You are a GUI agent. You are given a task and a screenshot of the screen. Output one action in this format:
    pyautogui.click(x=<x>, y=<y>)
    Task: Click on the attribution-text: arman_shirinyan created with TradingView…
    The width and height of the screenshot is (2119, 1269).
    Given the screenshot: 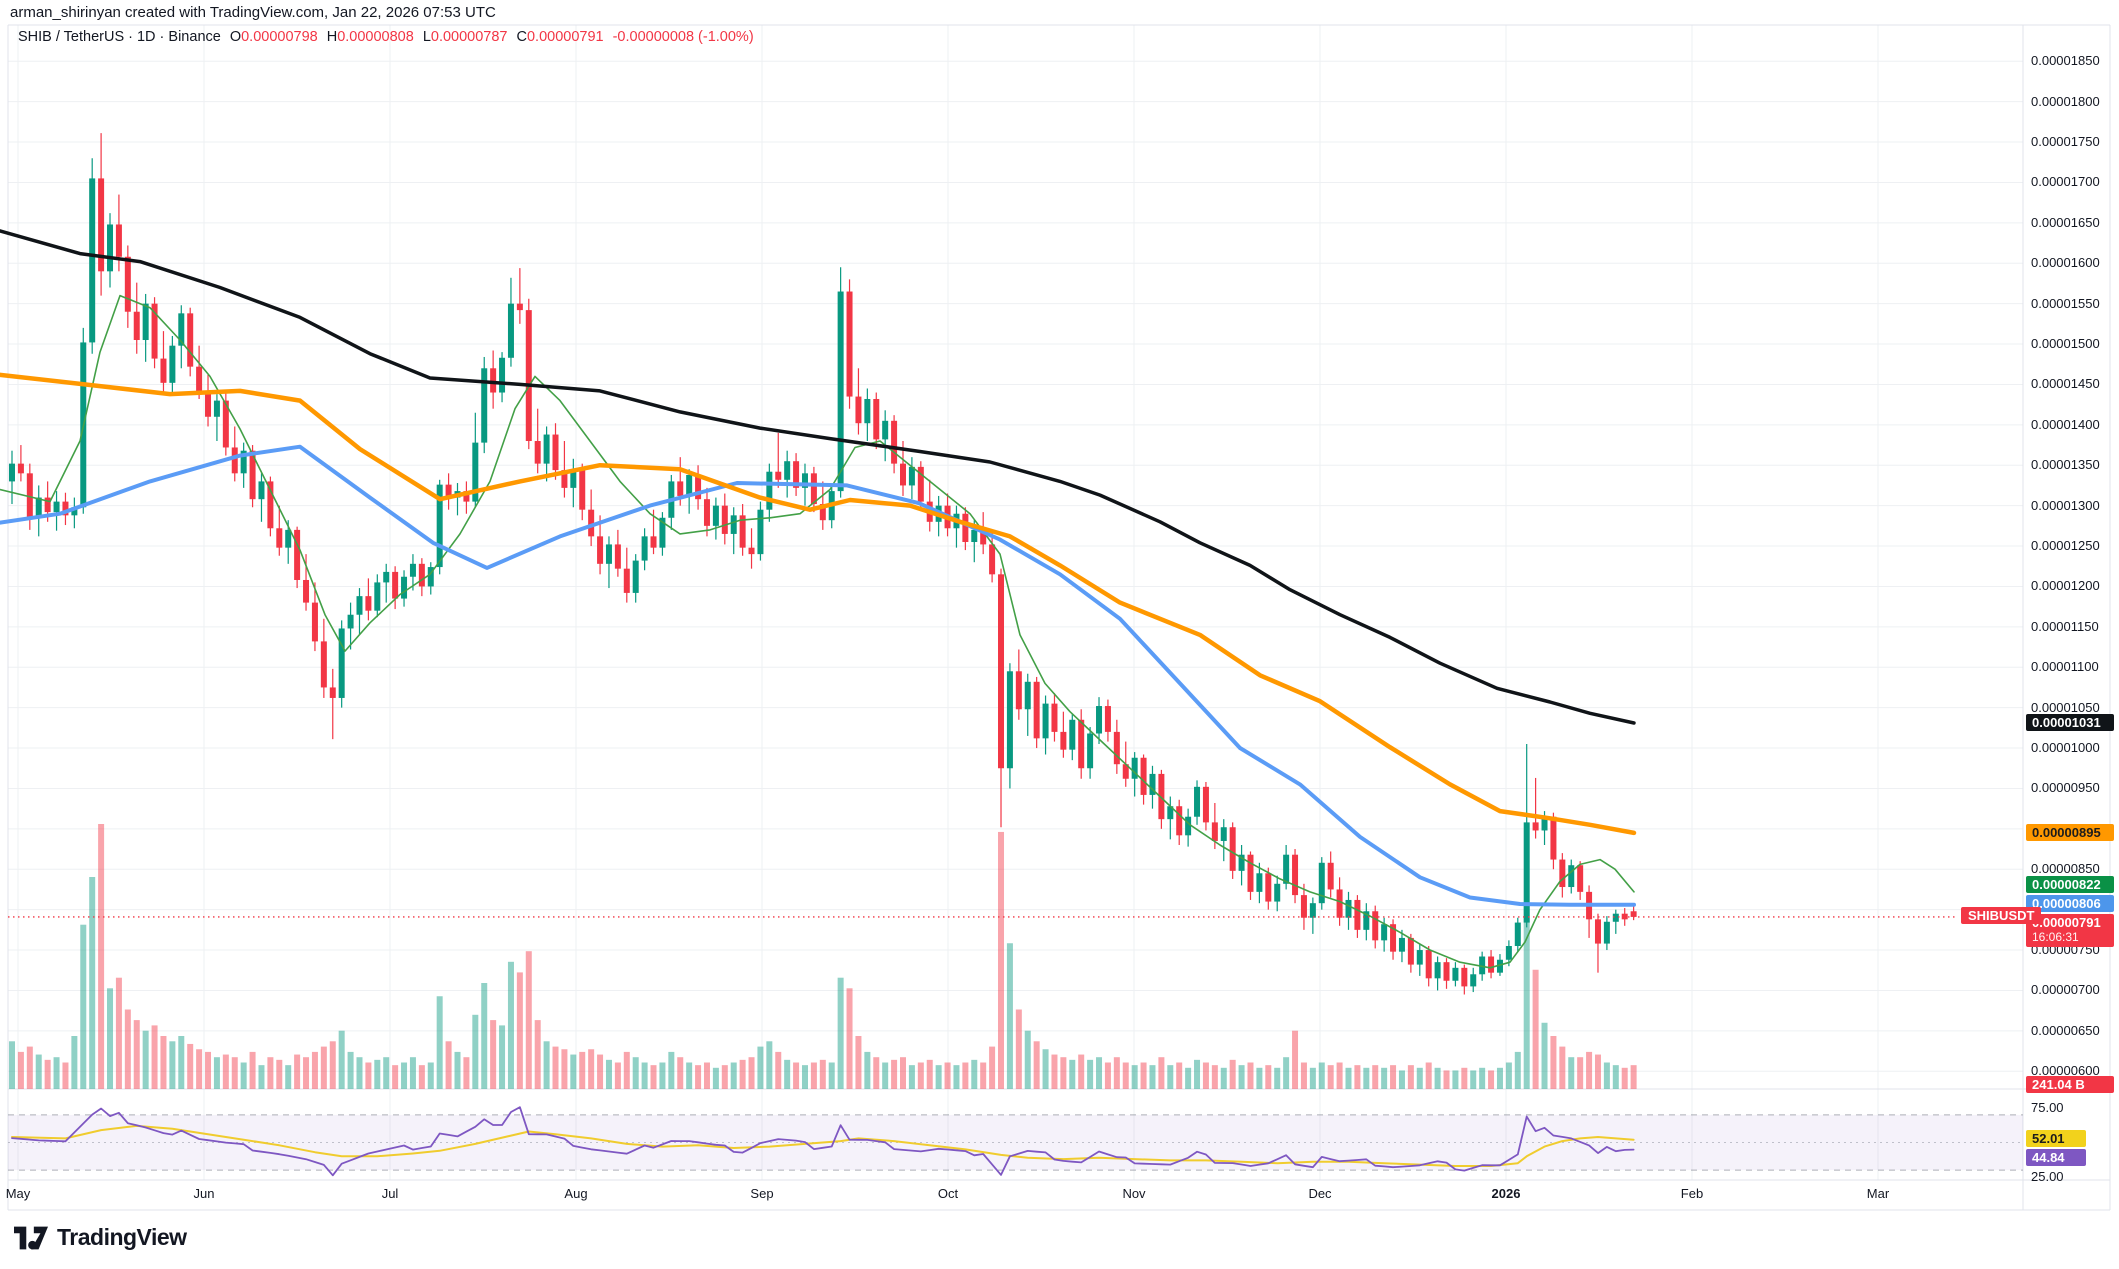 What is the action you would take?
    pyautogui.click(x=253, y=12)
    